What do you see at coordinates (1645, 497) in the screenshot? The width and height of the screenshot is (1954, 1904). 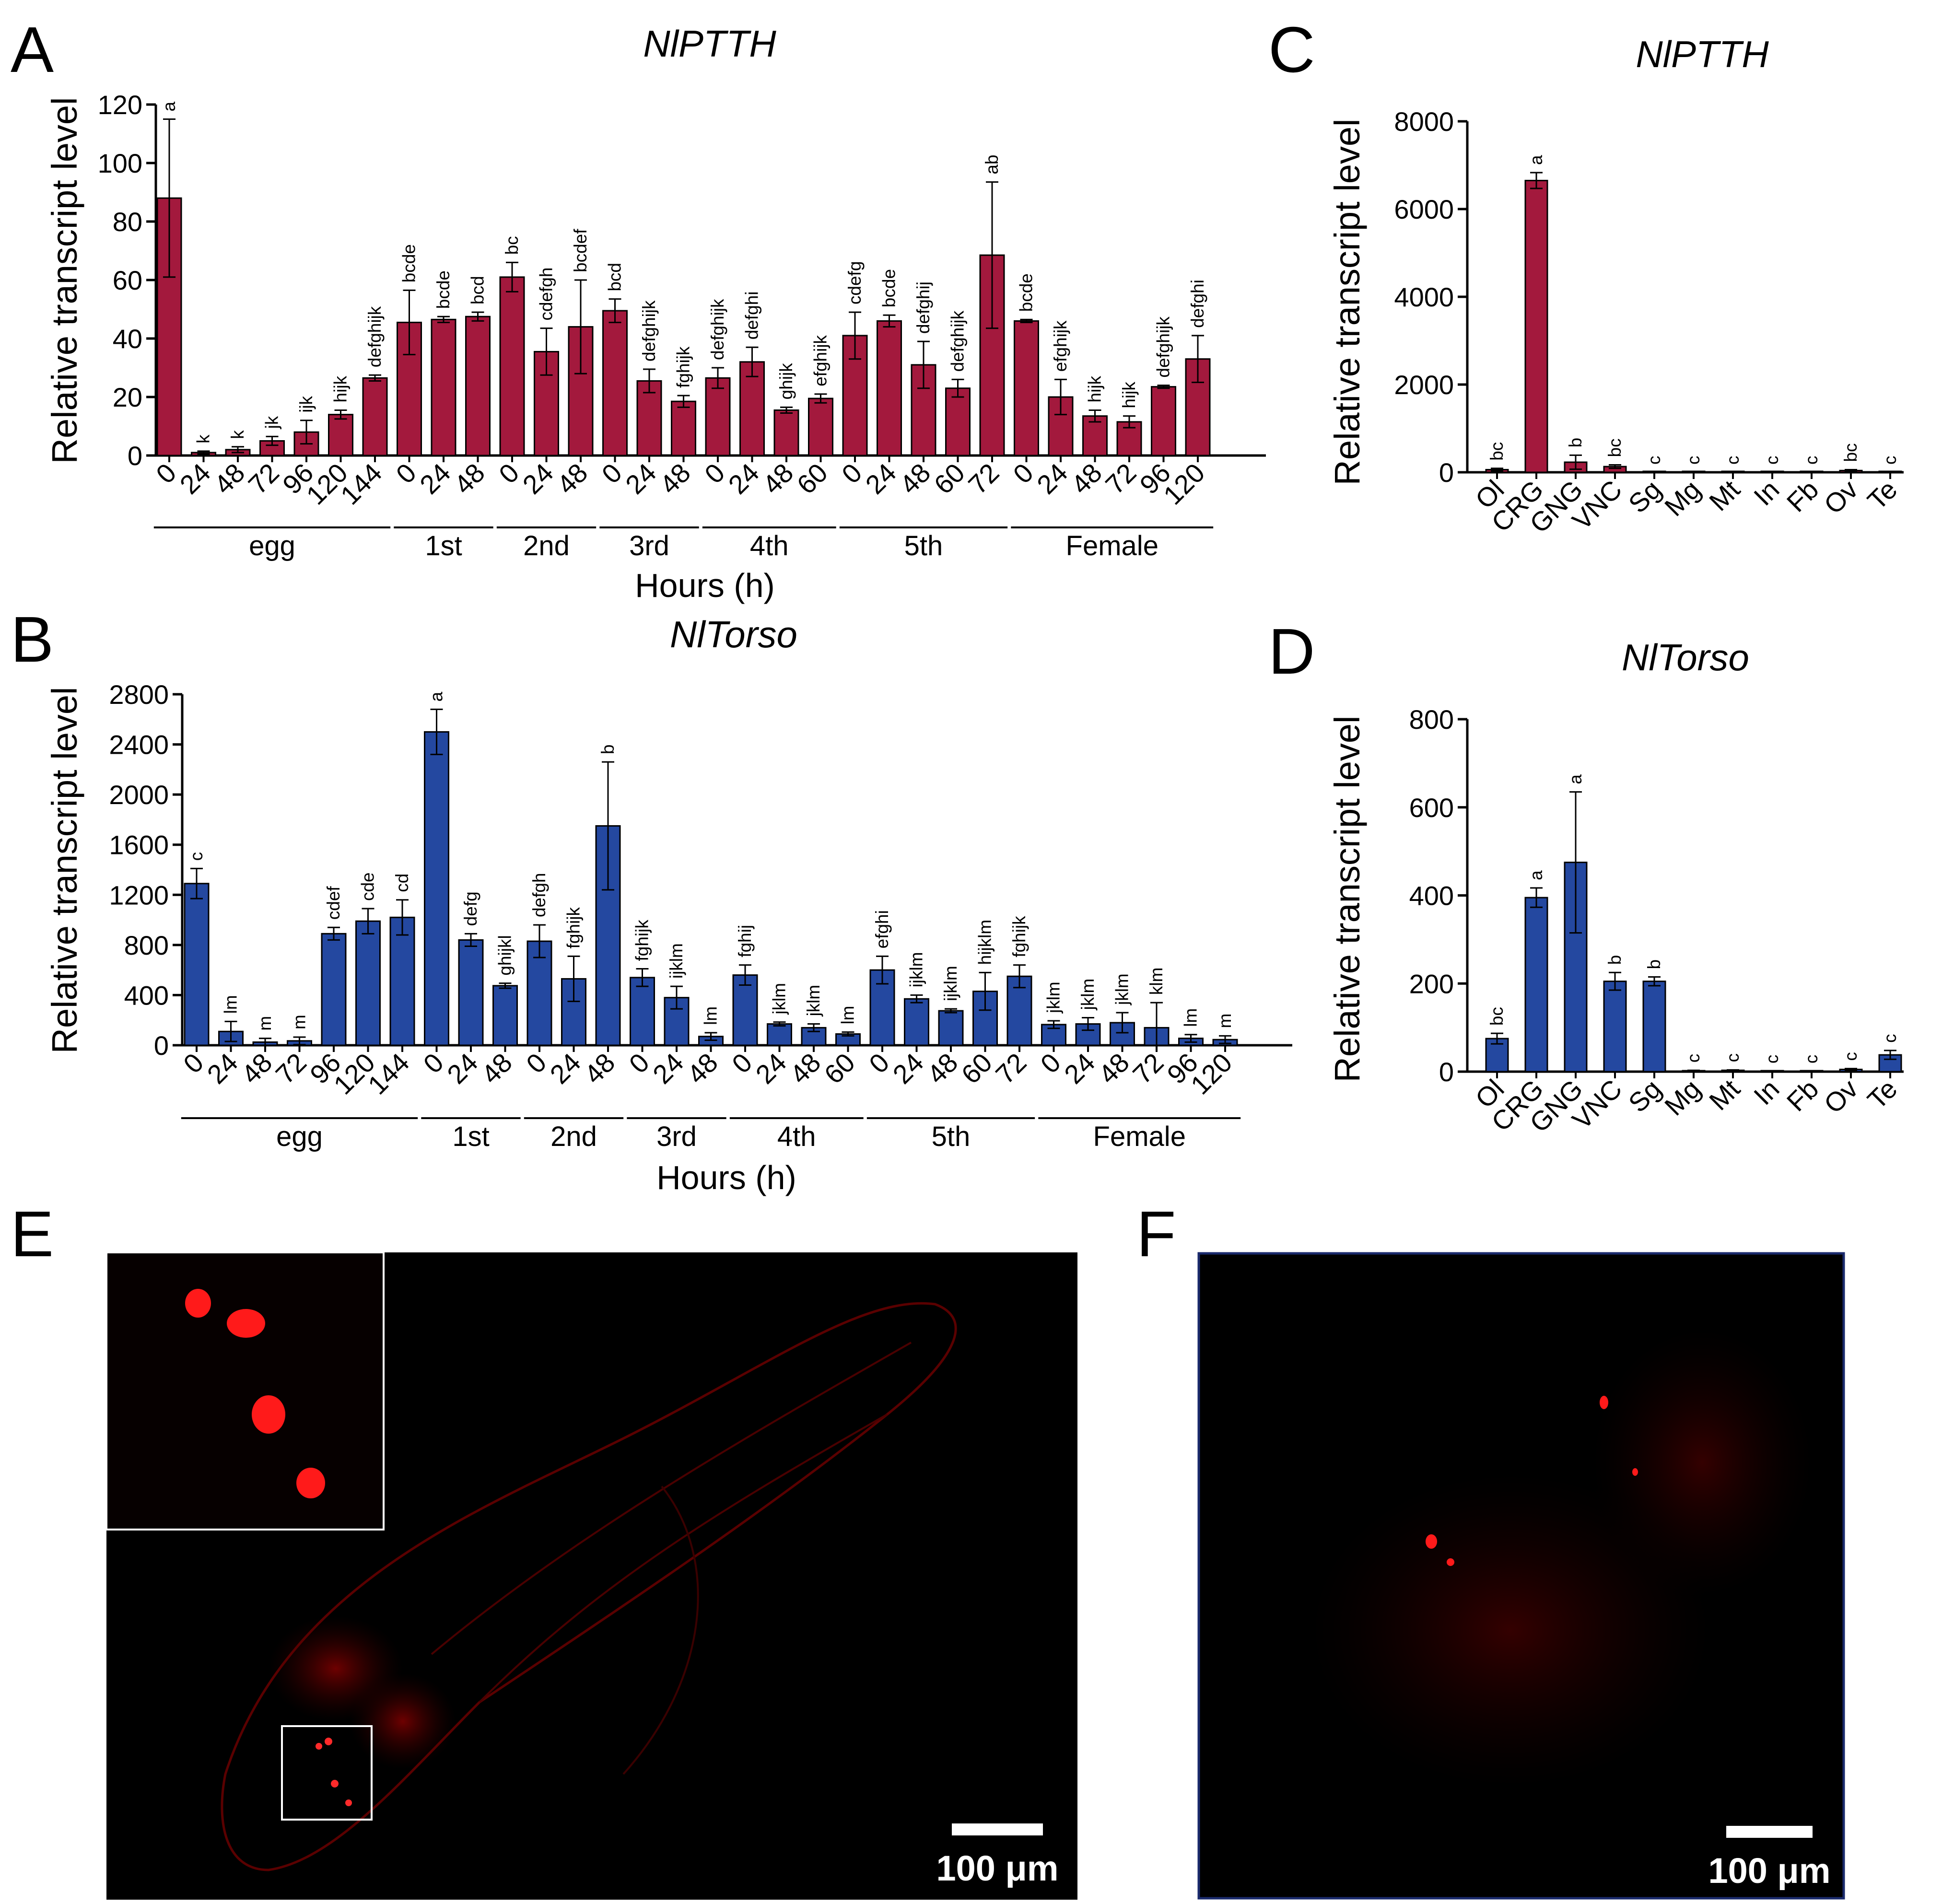 I see `x-tick-label: Sg` at bounding box center [1645, 497].